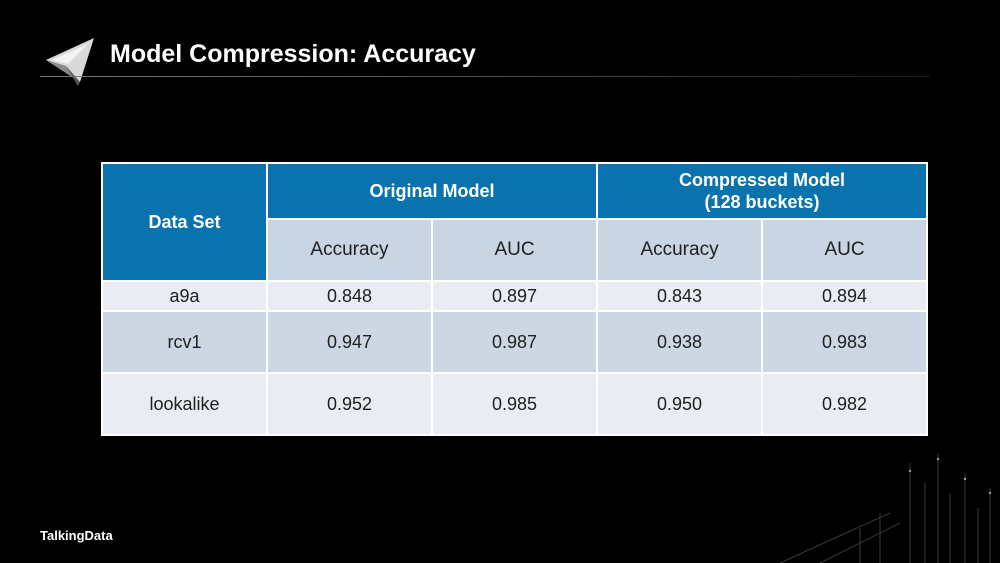 This screenshot has height=563, width=1000. What do you see at coordinates (762, 180) in the screenshot?
I see `compressed-model-title: Compressed Model` at bounding box center [762, 180].